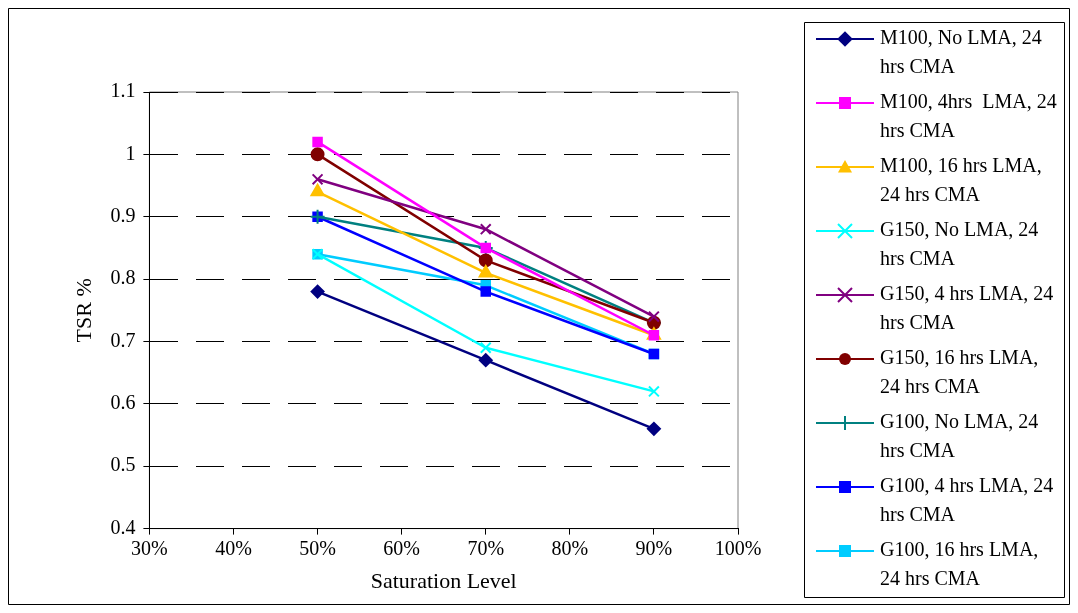 The height and width of the screenshot is (613, 1078). Describe the element at coordinates (401, 547) in the screenshot. I see `x-tick-label: 60%` at that location.